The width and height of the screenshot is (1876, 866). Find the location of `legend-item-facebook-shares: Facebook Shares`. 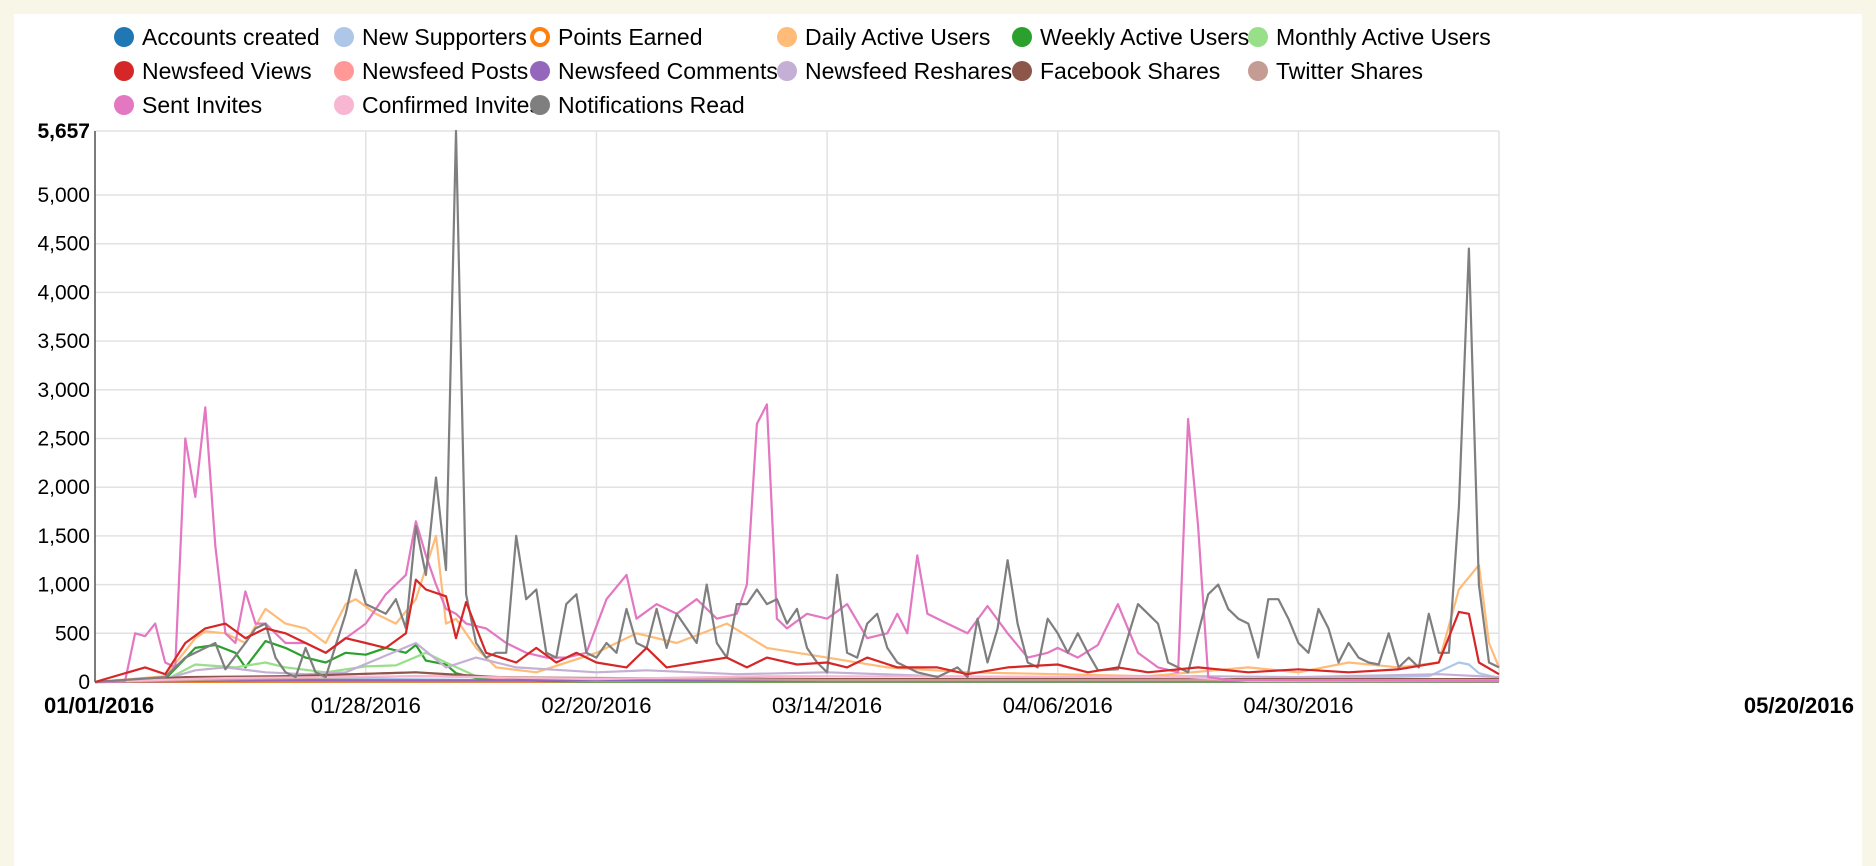

legend-item-facebook-shares: Facebook Shares is located at coordinates (1116, 71).